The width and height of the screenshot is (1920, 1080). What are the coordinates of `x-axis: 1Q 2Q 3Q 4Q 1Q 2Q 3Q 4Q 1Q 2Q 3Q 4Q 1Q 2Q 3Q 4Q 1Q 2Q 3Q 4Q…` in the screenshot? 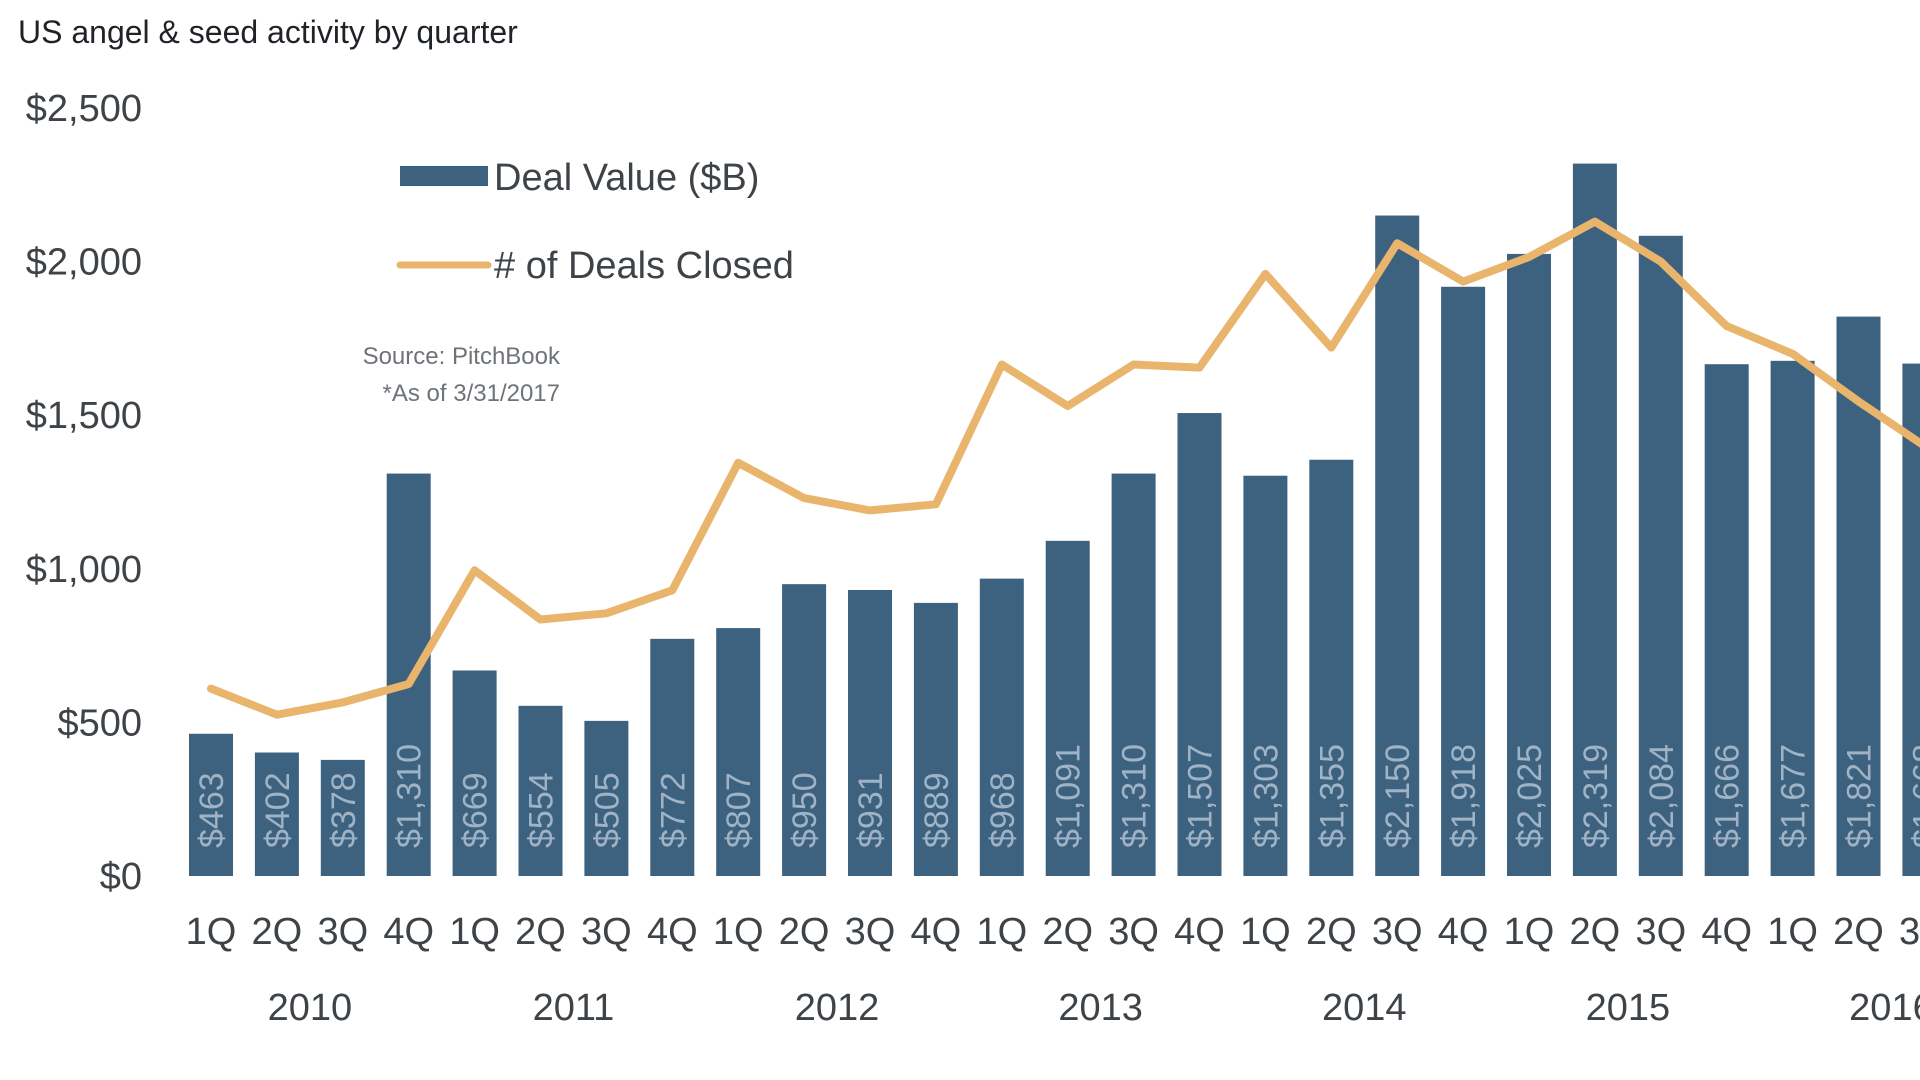 It's located at (1053, 970).